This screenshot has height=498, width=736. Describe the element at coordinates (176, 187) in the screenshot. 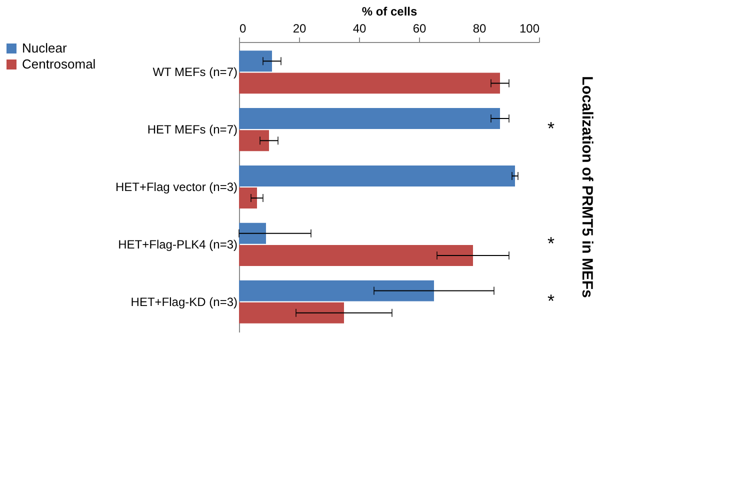

I see `y-tick-label: HET+Flag vector (n=3)` at that location.